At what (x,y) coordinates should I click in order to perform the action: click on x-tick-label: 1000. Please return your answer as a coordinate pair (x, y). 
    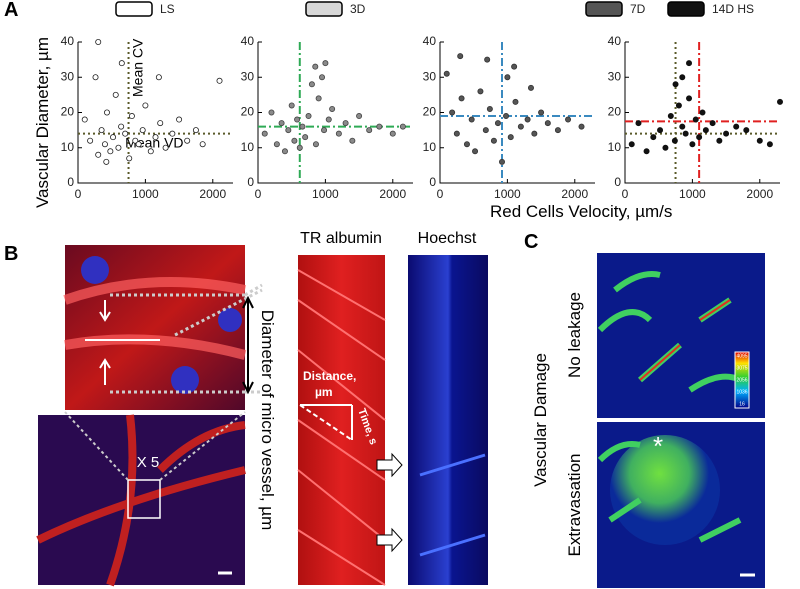
    Looking at the image, I should click on (325, 194).